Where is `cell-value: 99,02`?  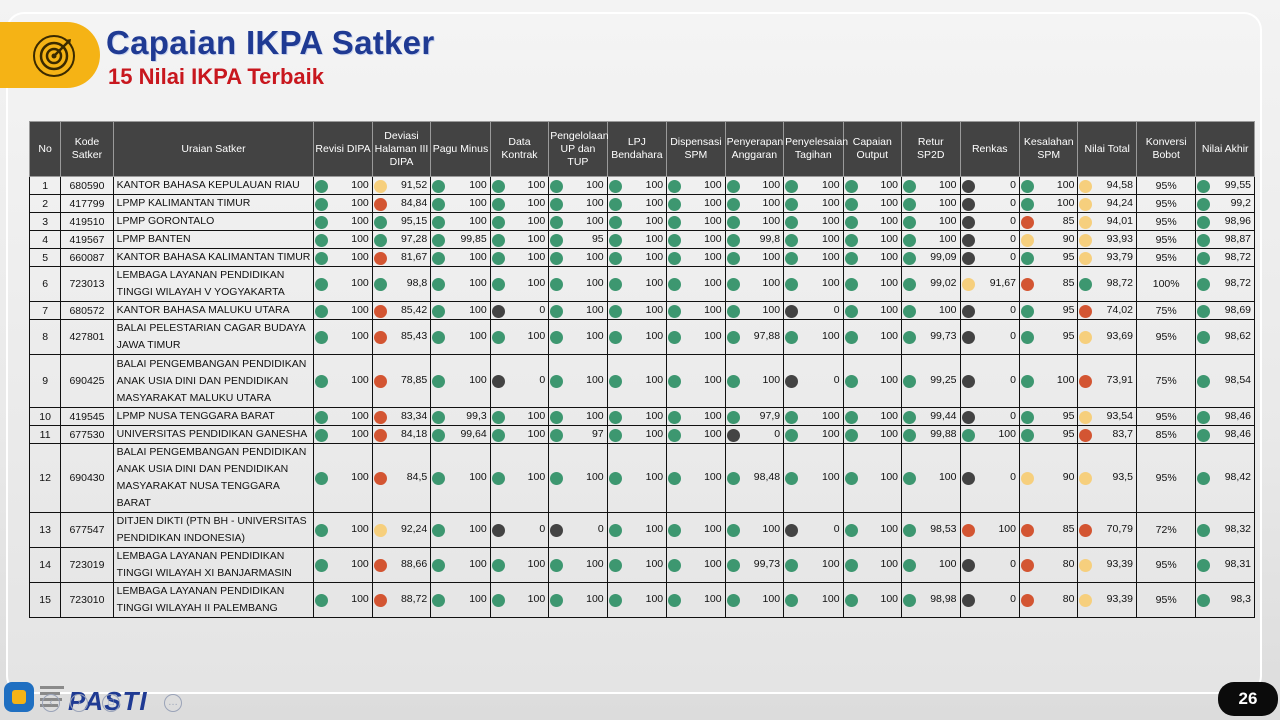
cell-value: 99,02 is located at coordinates (943, 283).